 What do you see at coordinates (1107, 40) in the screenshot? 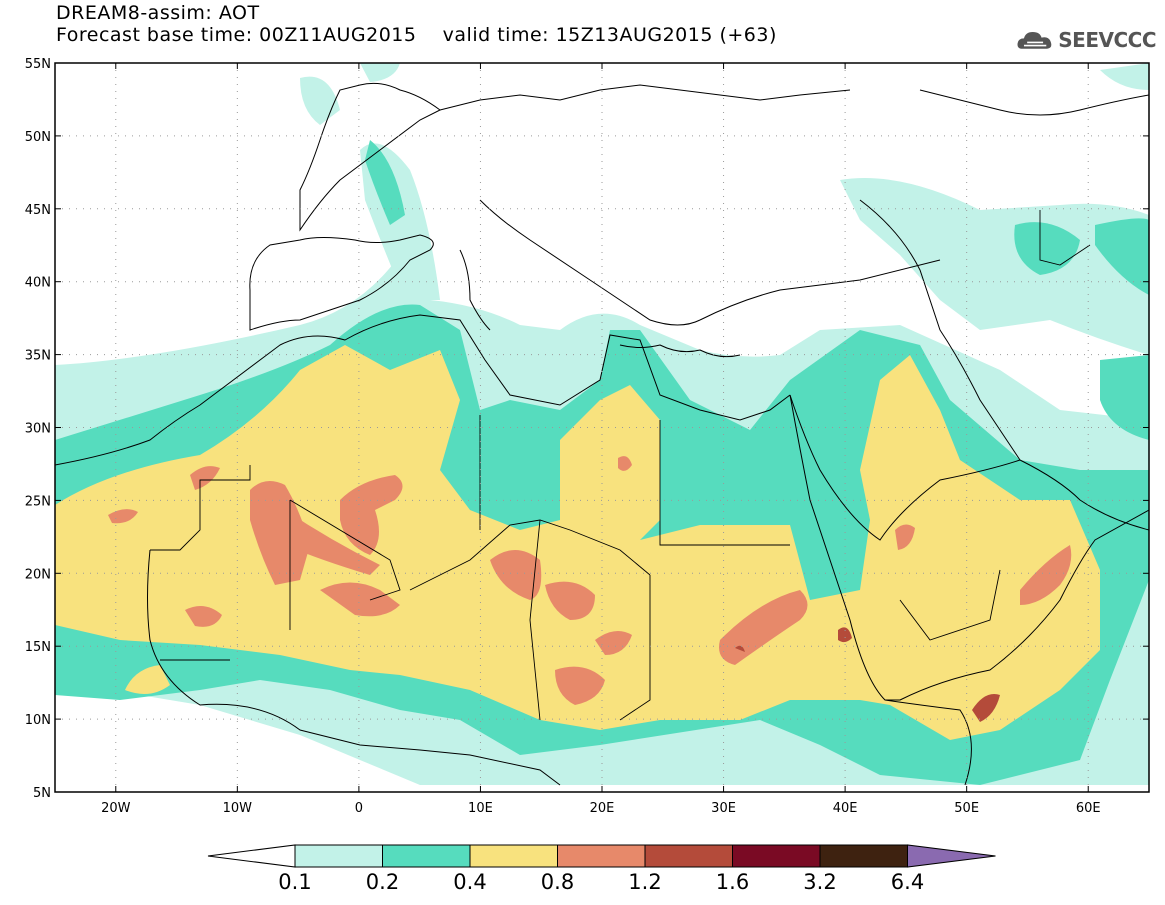
I see `logo-text: SEEVCCC` at bounding box center [1107, 40].